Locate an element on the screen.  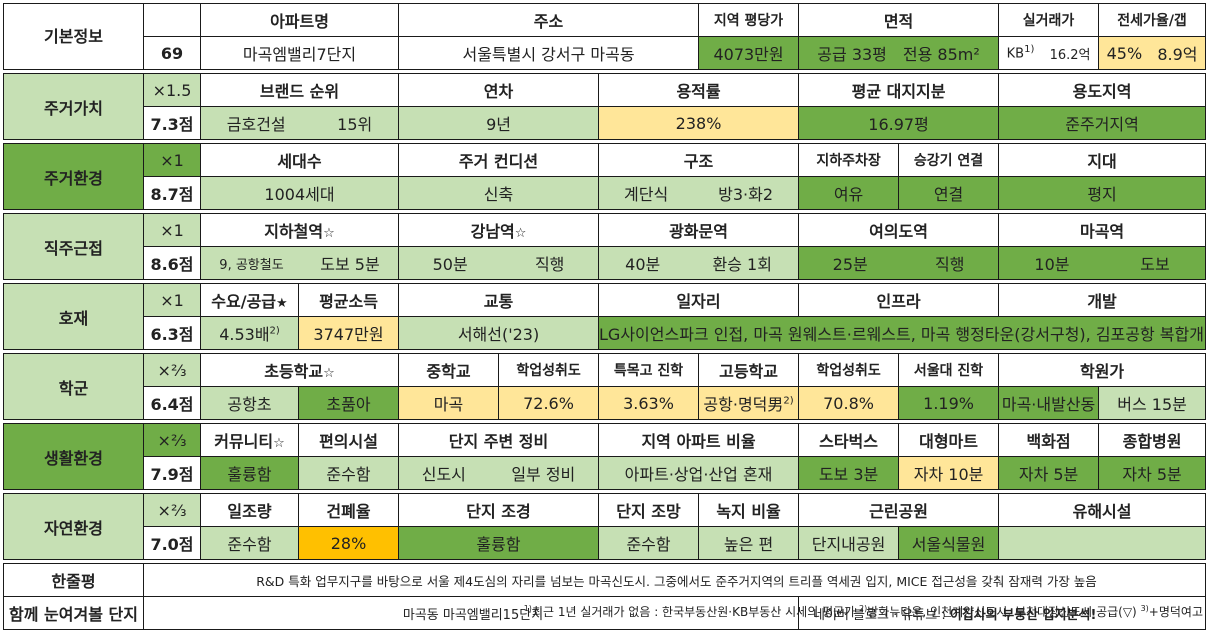
real-price: KB1) 16.2억 is located at coordinates (1049, 53).